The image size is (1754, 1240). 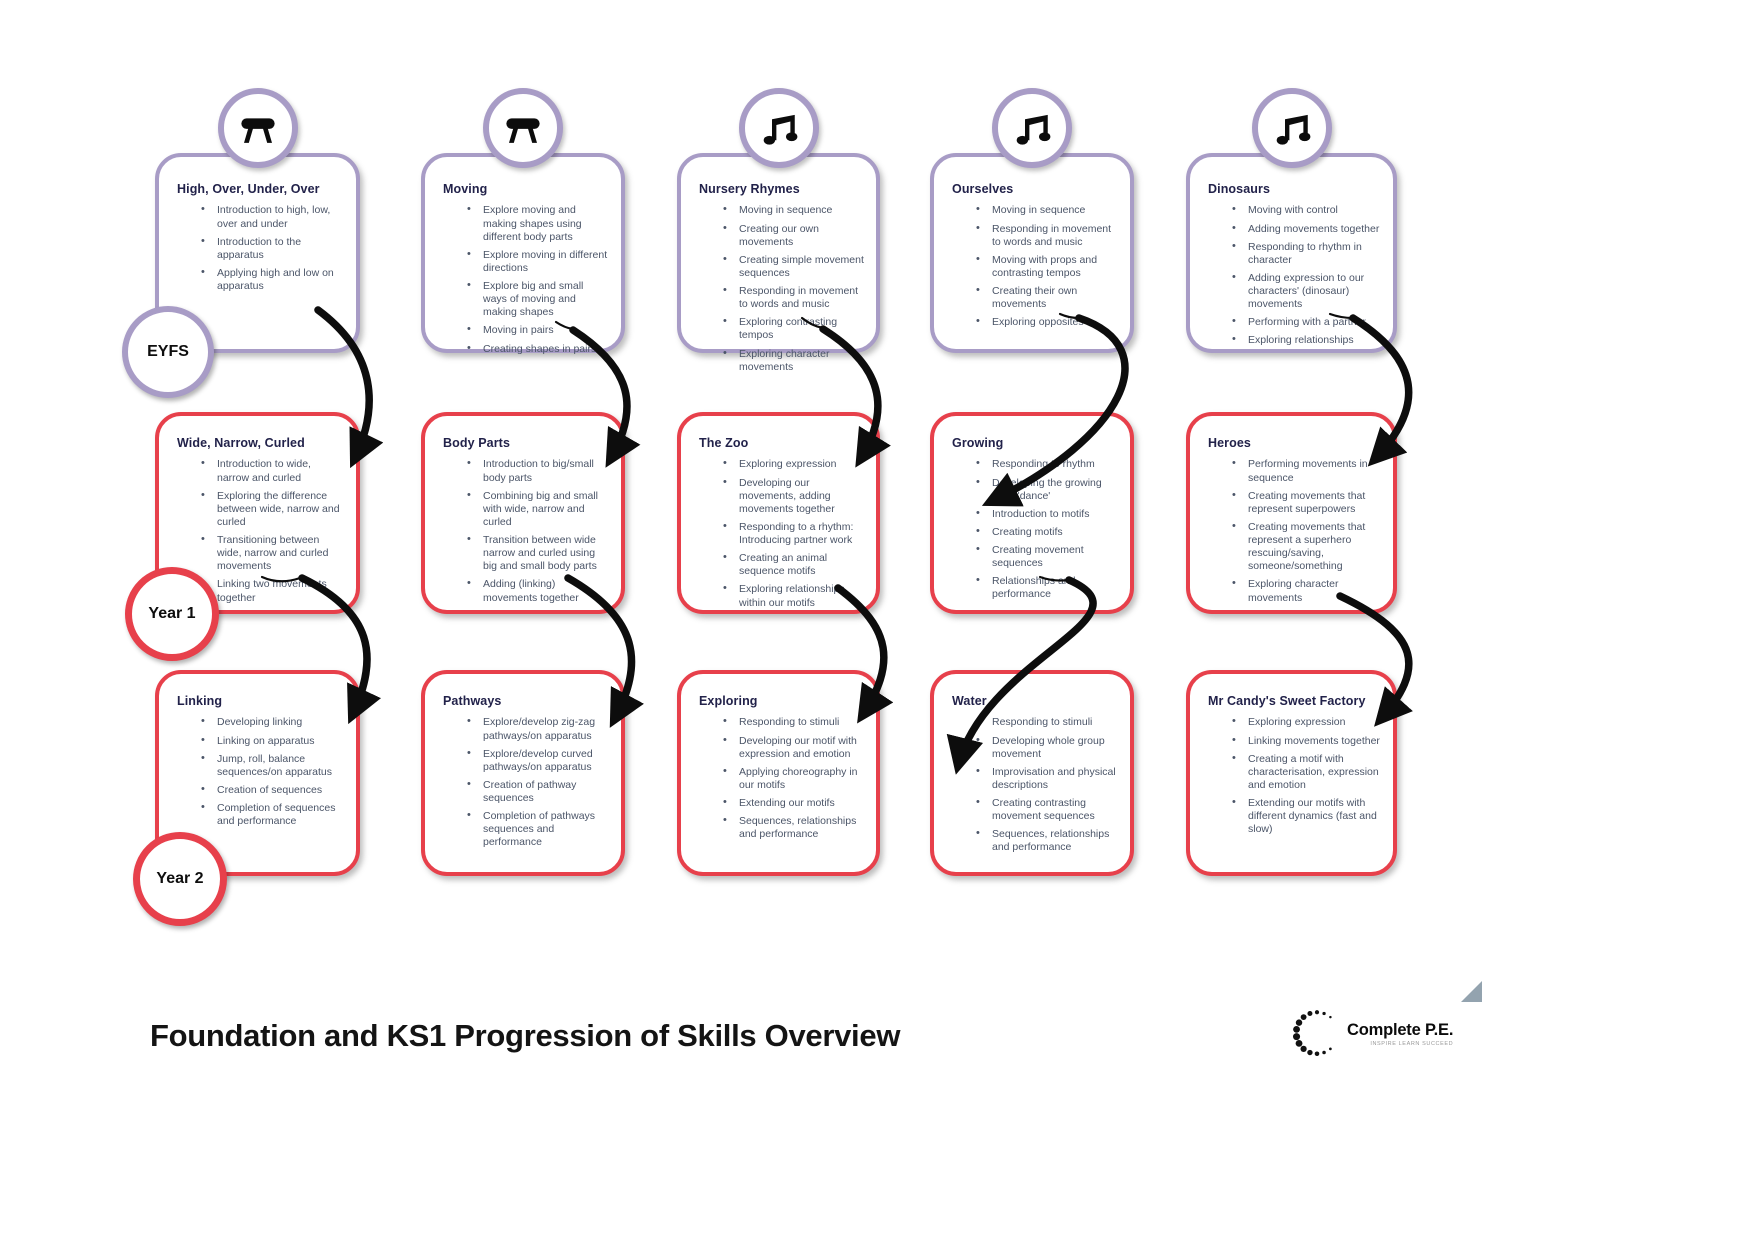 I want to click on card-title: Pathways, so click(x=472, y=701).